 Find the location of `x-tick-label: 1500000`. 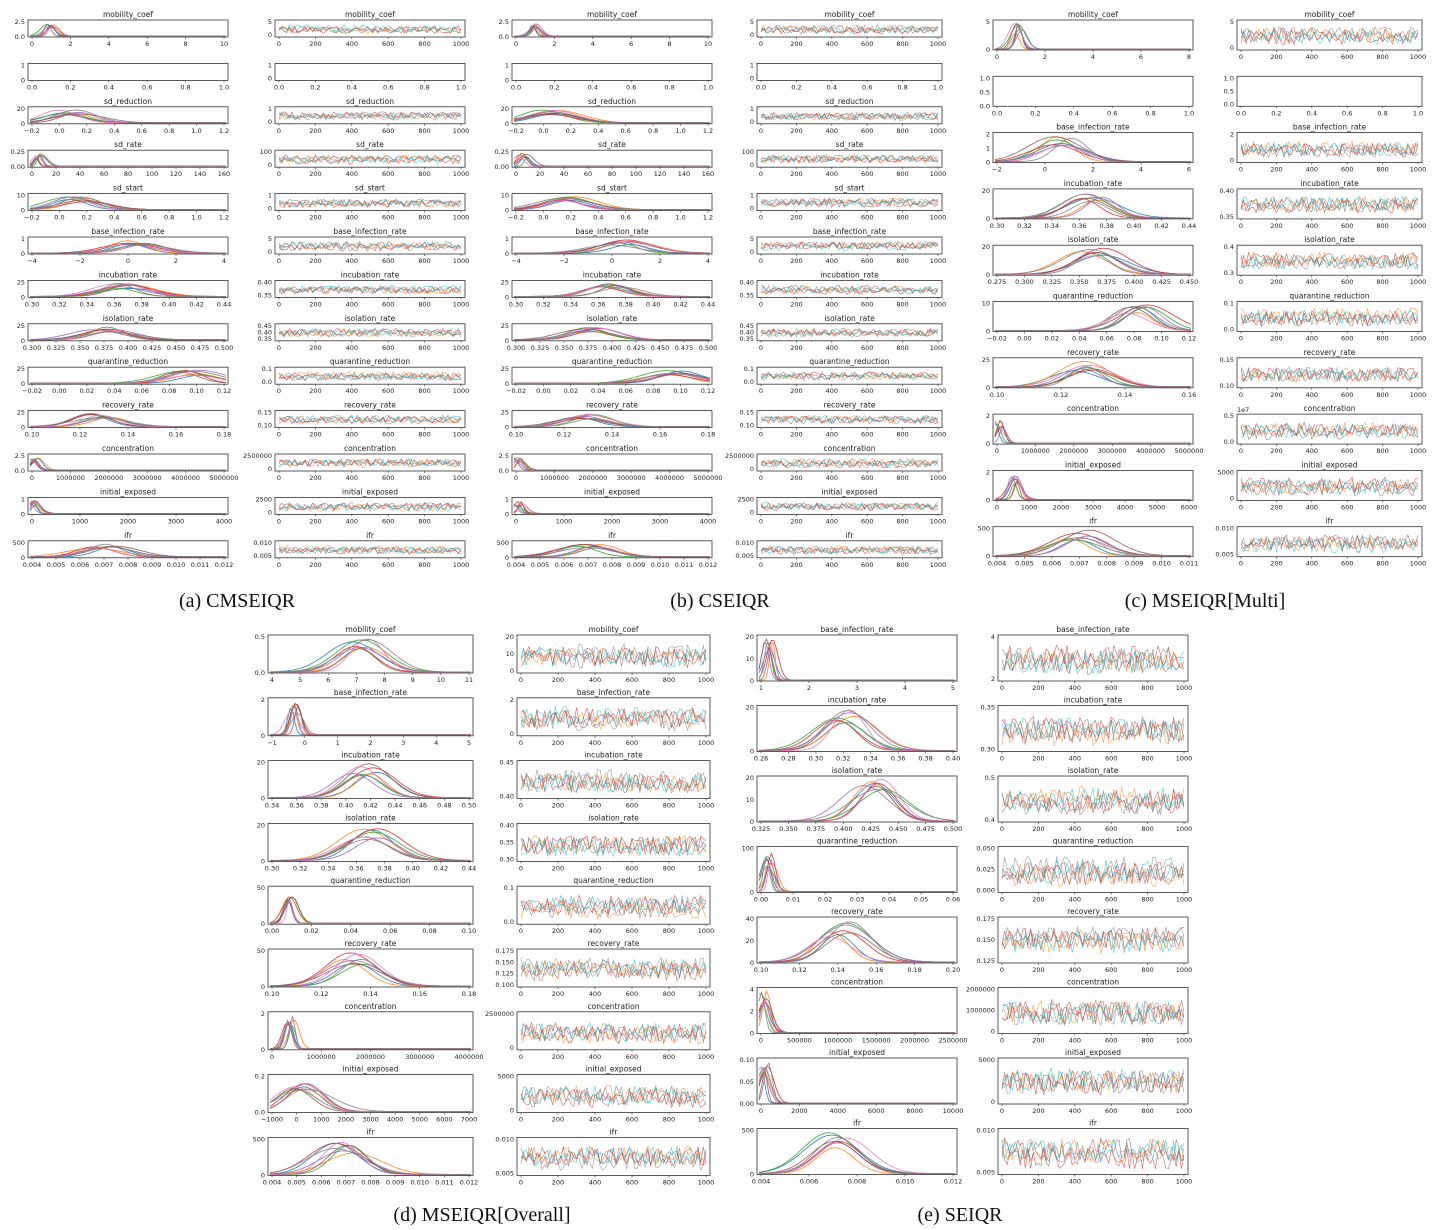

x-tick-label: 1500000 is located at coordinates (876, 1041).